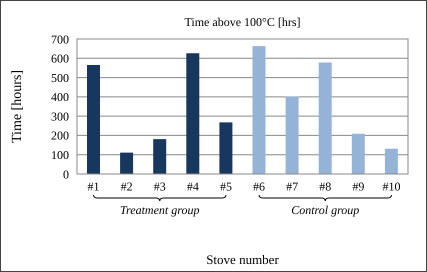  Describe the element at coordinates (60, 135) in the screenshot. I see `y-tick-label: 200` at that location.